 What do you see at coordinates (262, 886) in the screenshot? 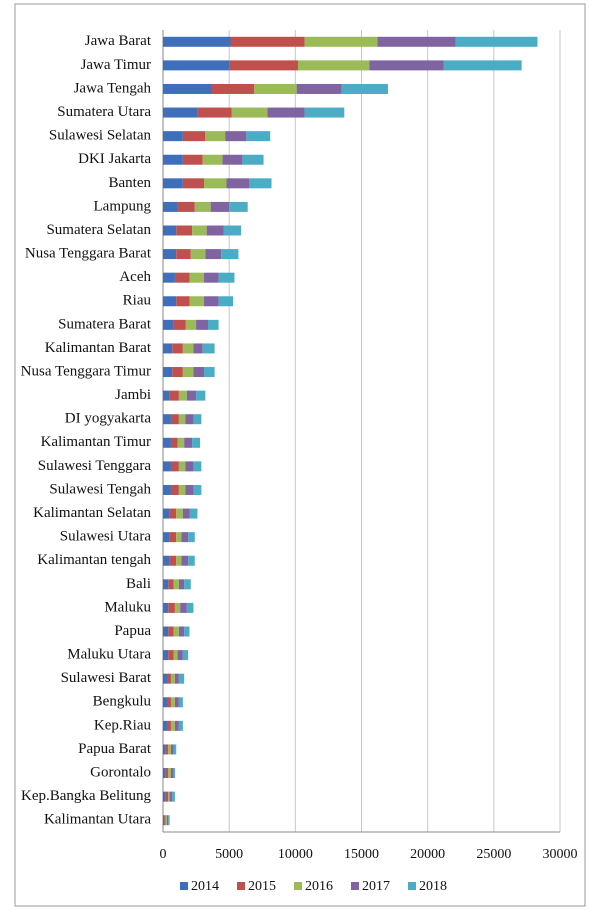
I see `legend-label: 2015` at bounding box center [262, 886].